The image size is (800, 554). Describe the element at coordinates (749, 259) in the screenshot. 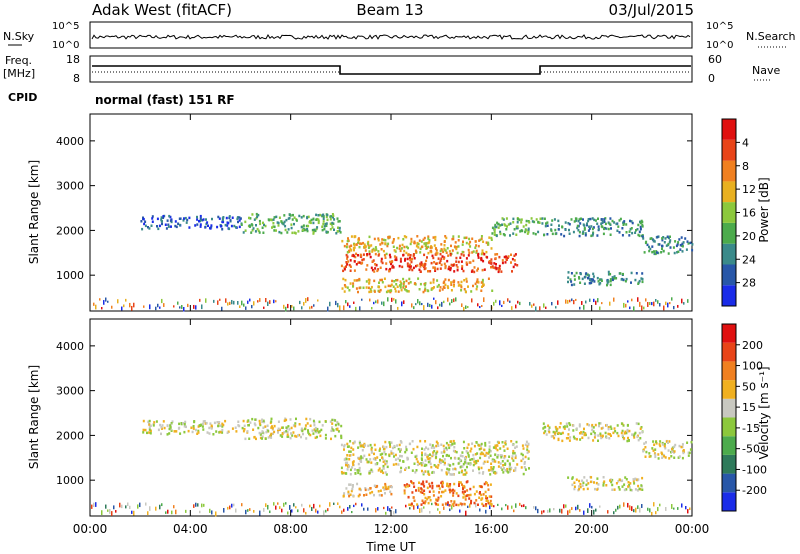

I see `power-colorbar-tick-label: 24` at that location.